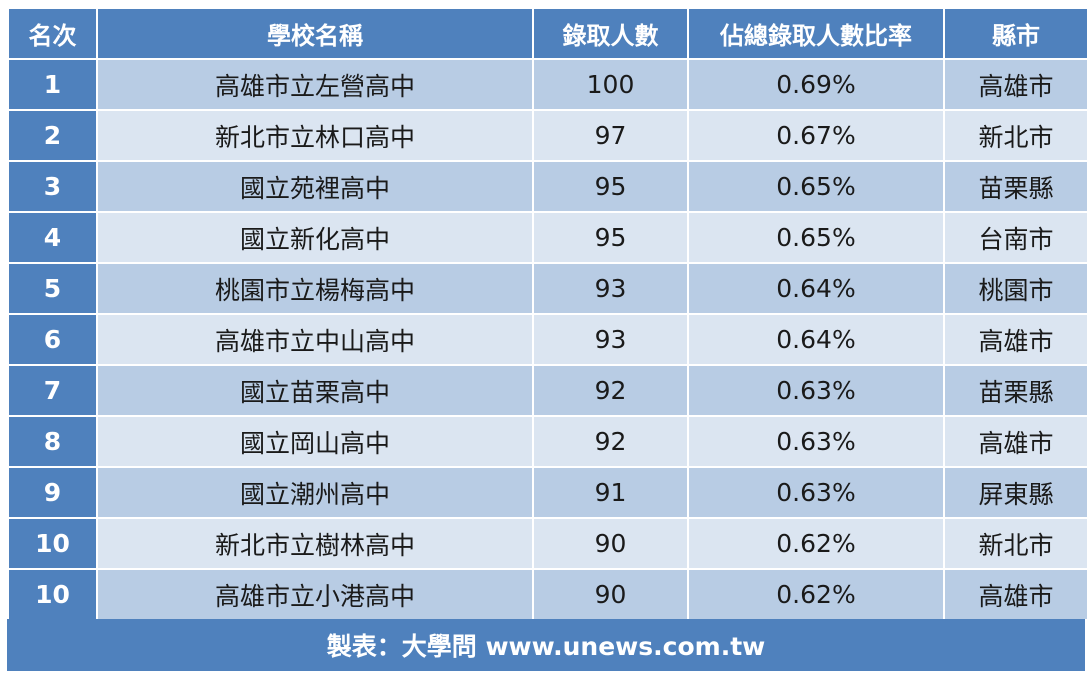 The height and width of the screenshot is (679, 1092). What do you see at coordinates (610, 492) in the screenshot?
I see `admitted-count-cell: 91` at bounding box center [610, 492].